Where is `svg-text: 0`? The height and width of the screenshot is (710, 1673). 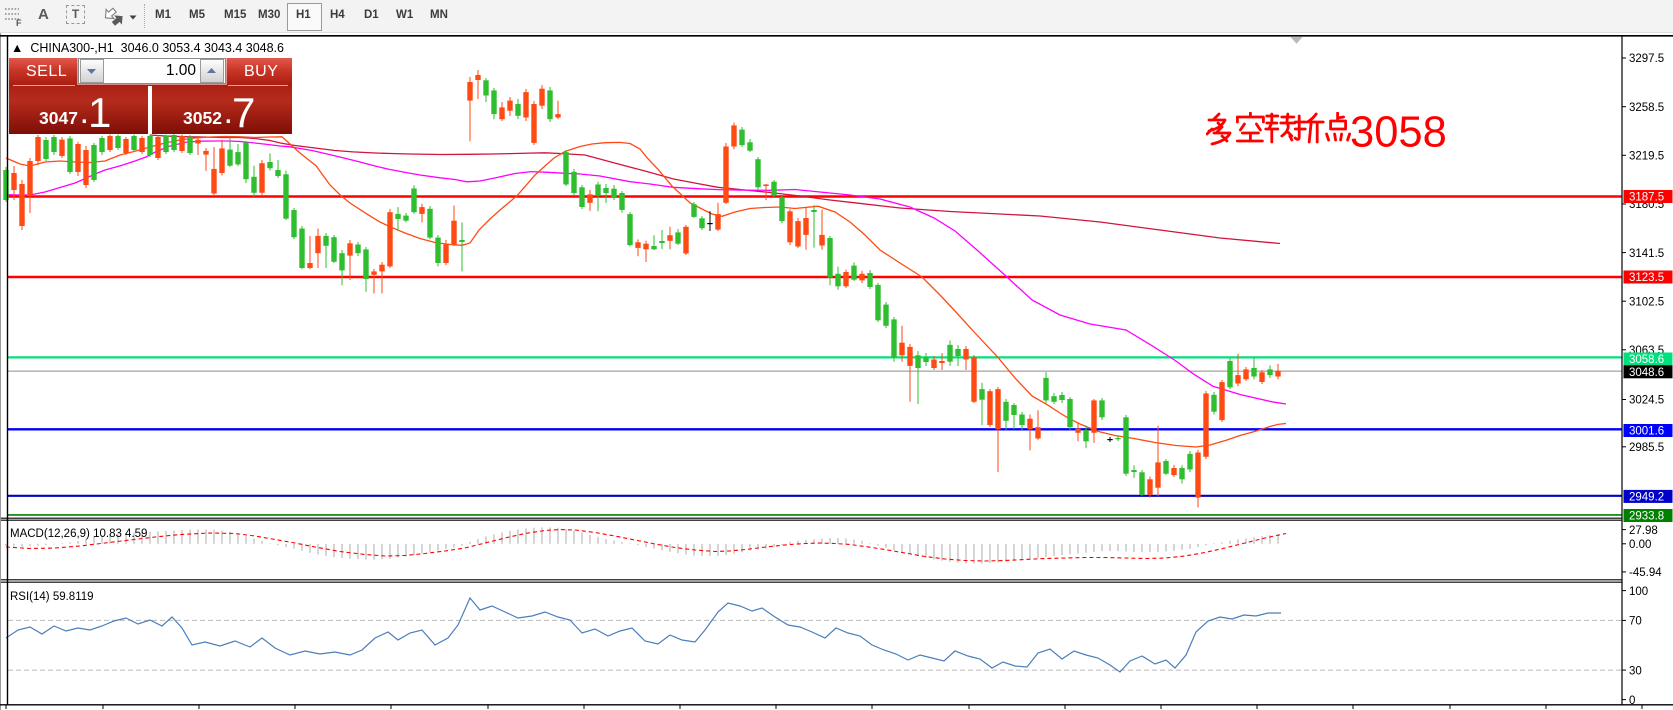
svg-text: 0 is located at coordinates (1632, 701).